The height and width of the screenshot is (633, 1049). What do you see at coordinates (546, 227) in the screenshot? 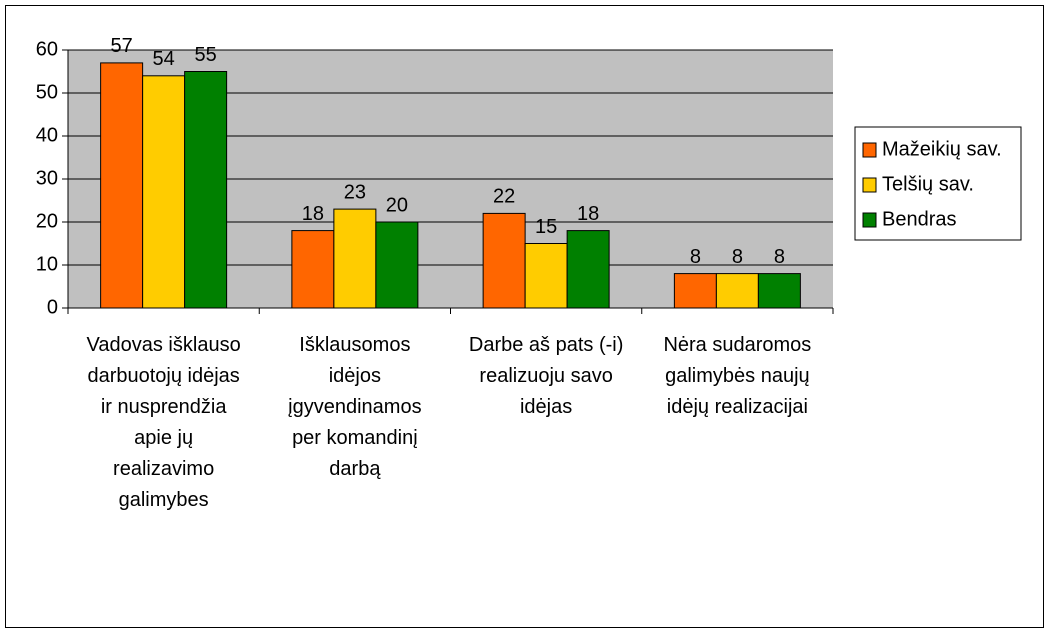
I see `data-label: 15` at bounding box center [546, 227].